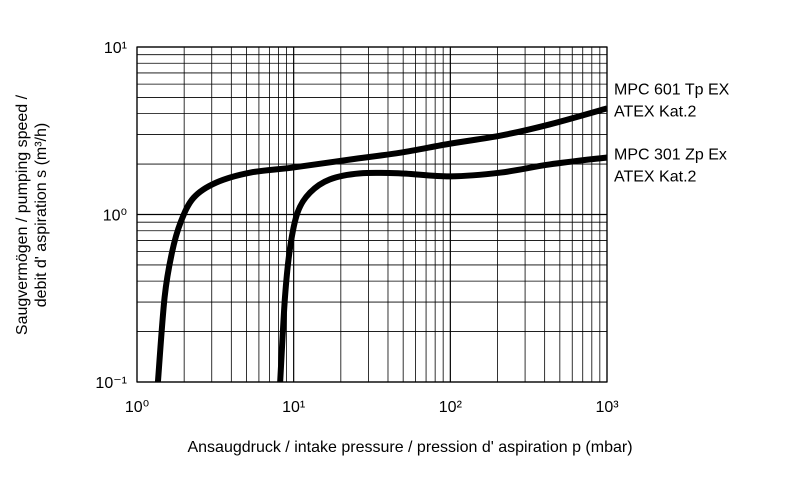 The width and height of the screenshot is (800, 504). I want to click on x-tick-label: 10⁰, so click(137, 407).